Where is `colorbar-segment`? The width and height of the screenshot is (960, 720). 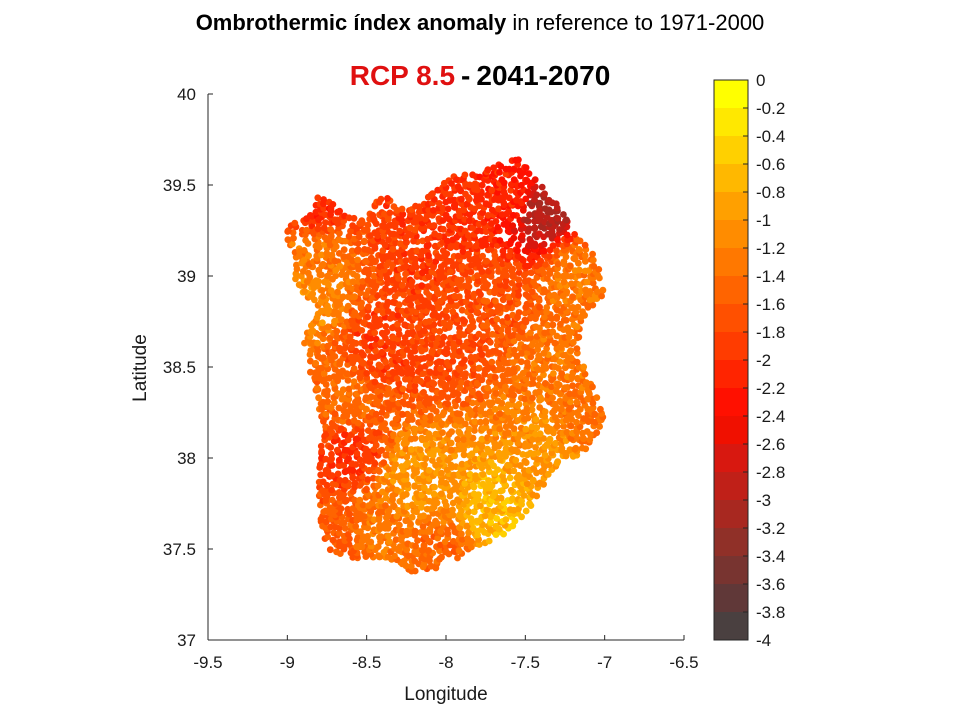 colorbar-segment is located at coordinates (731, 514).